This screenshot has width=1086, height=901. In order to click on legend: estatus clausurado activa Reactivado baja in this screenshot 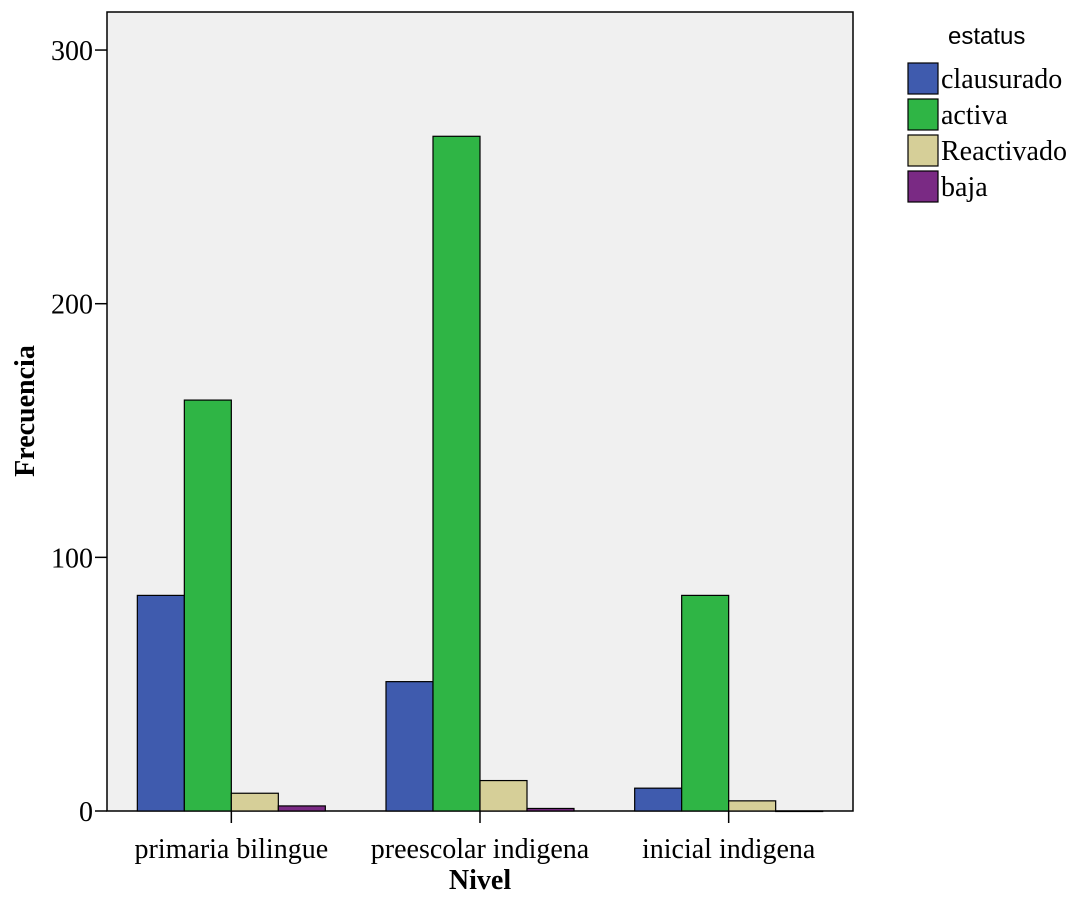, I will do `click(987, 113)`.